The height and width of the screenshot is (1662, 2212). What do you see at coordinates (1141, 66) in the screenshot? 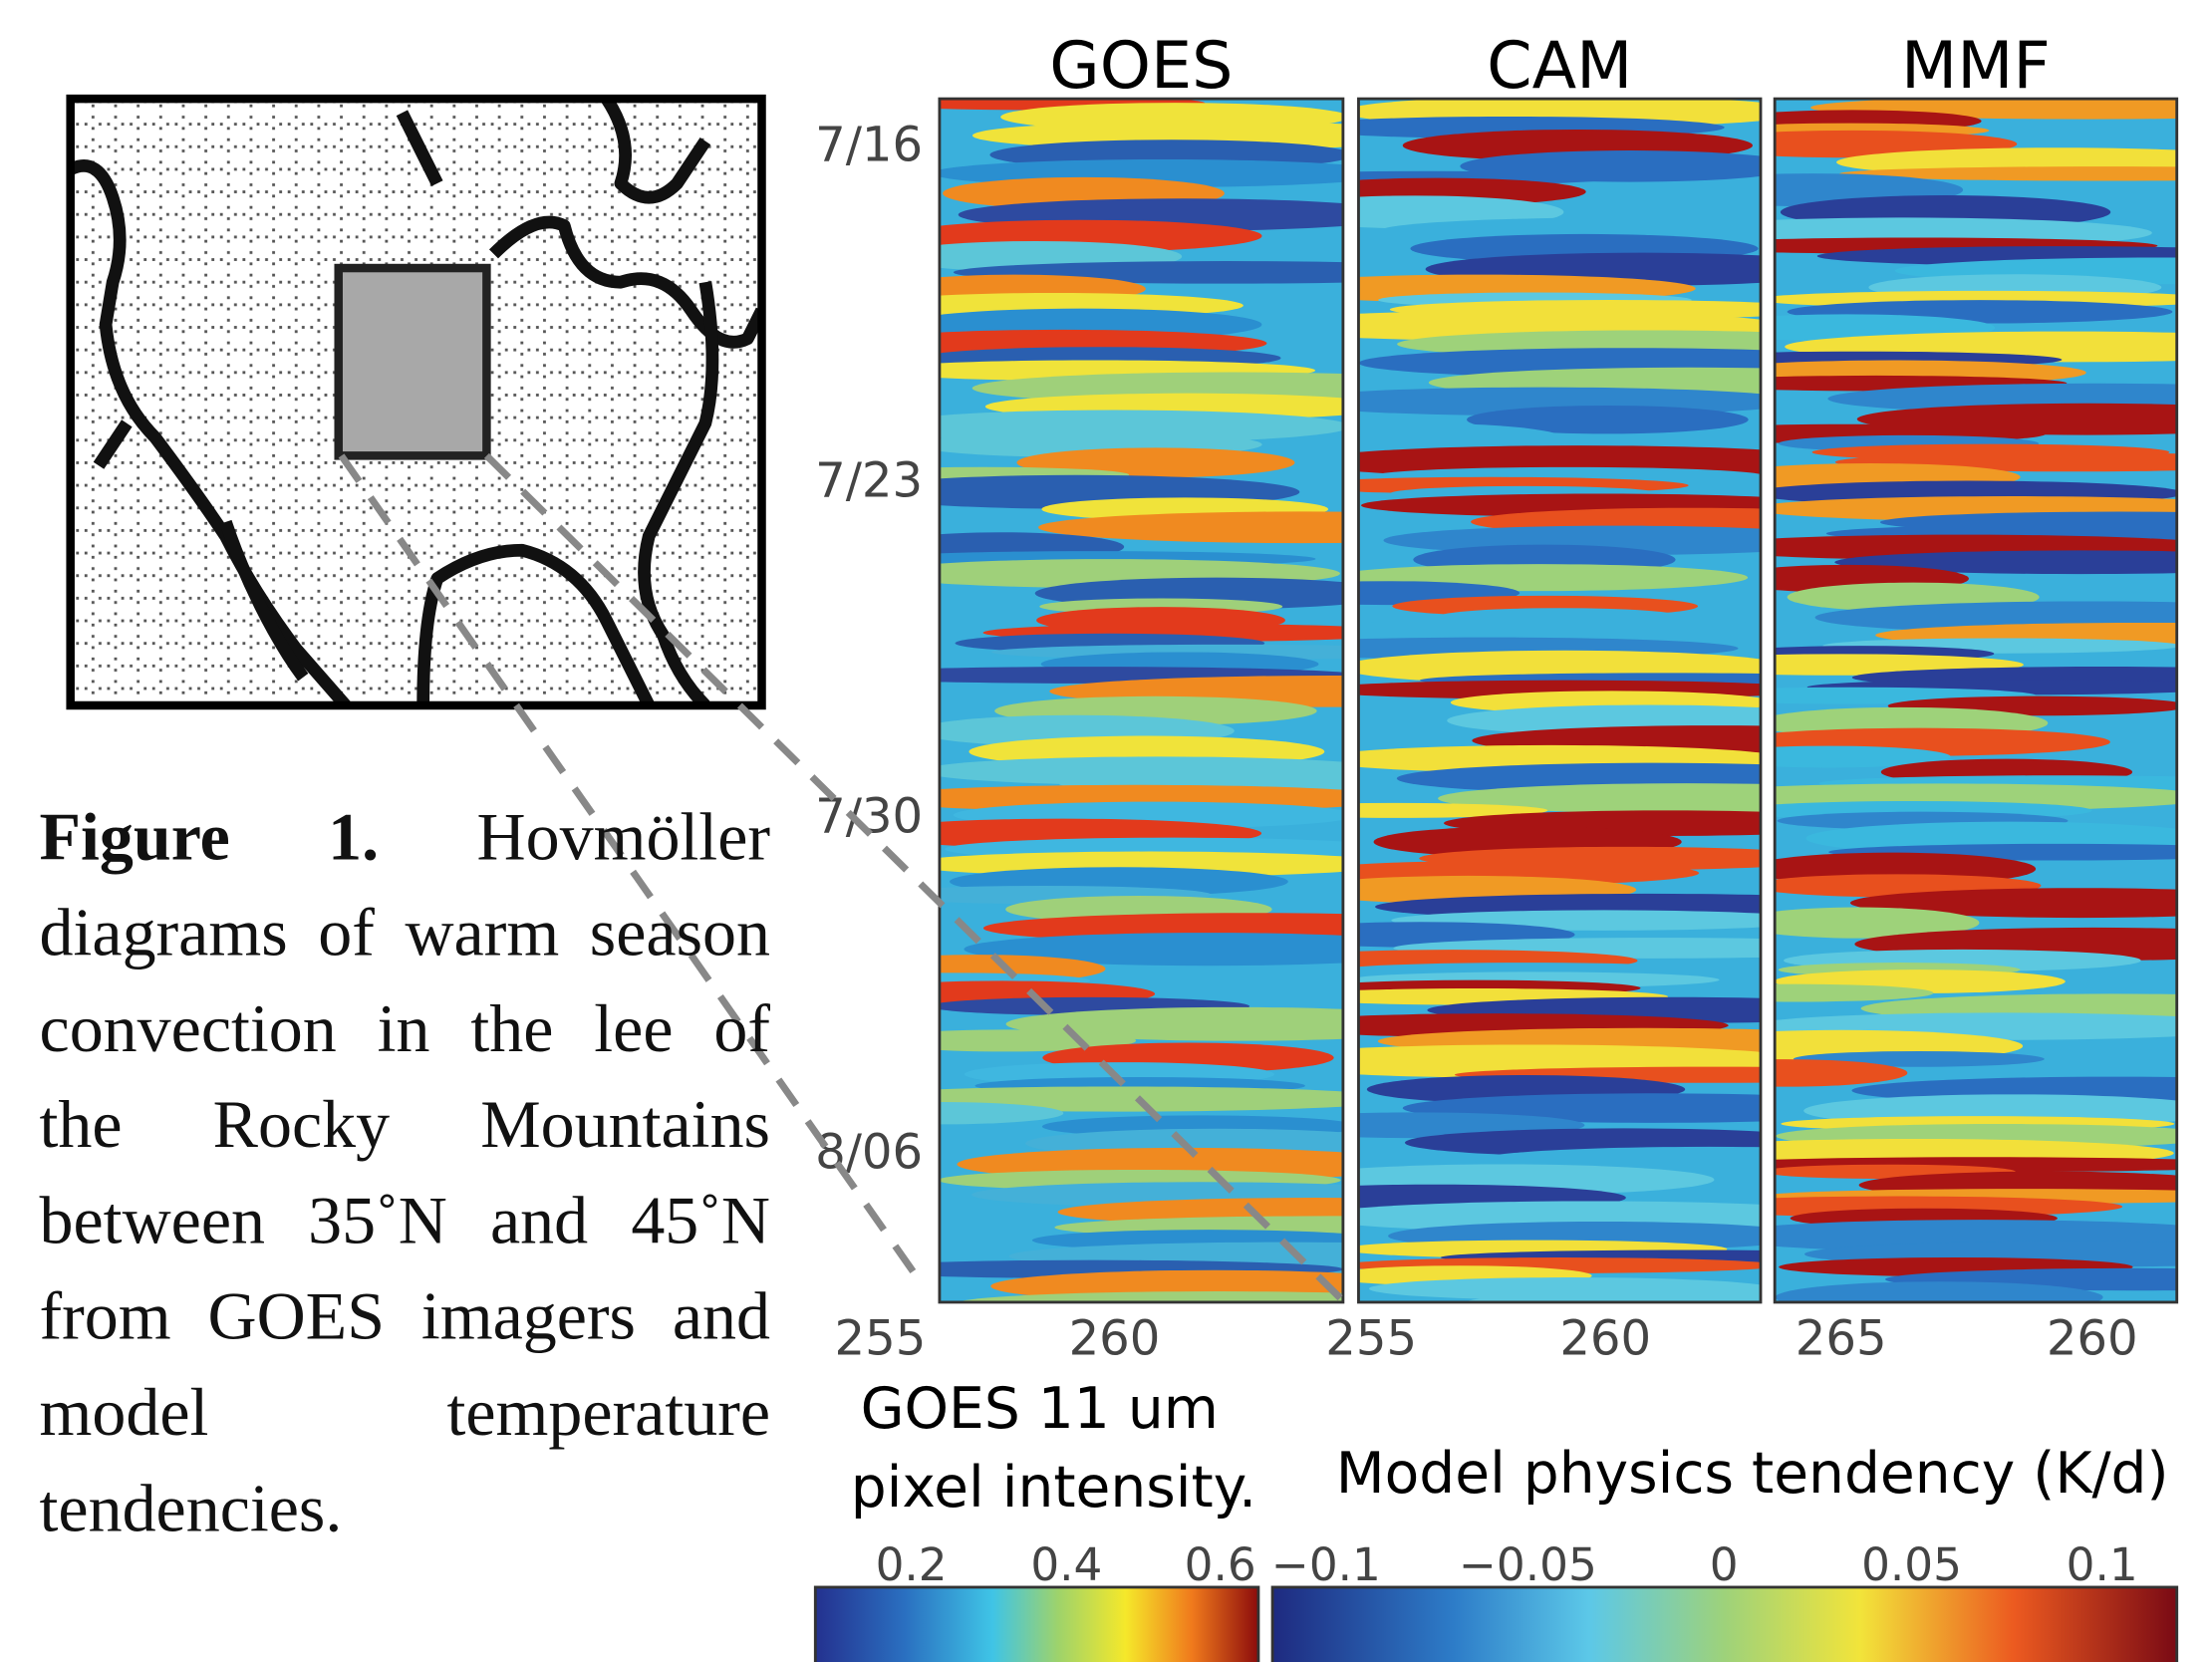
I see `panel-title: GOES` at bounding box center [1141, 66].